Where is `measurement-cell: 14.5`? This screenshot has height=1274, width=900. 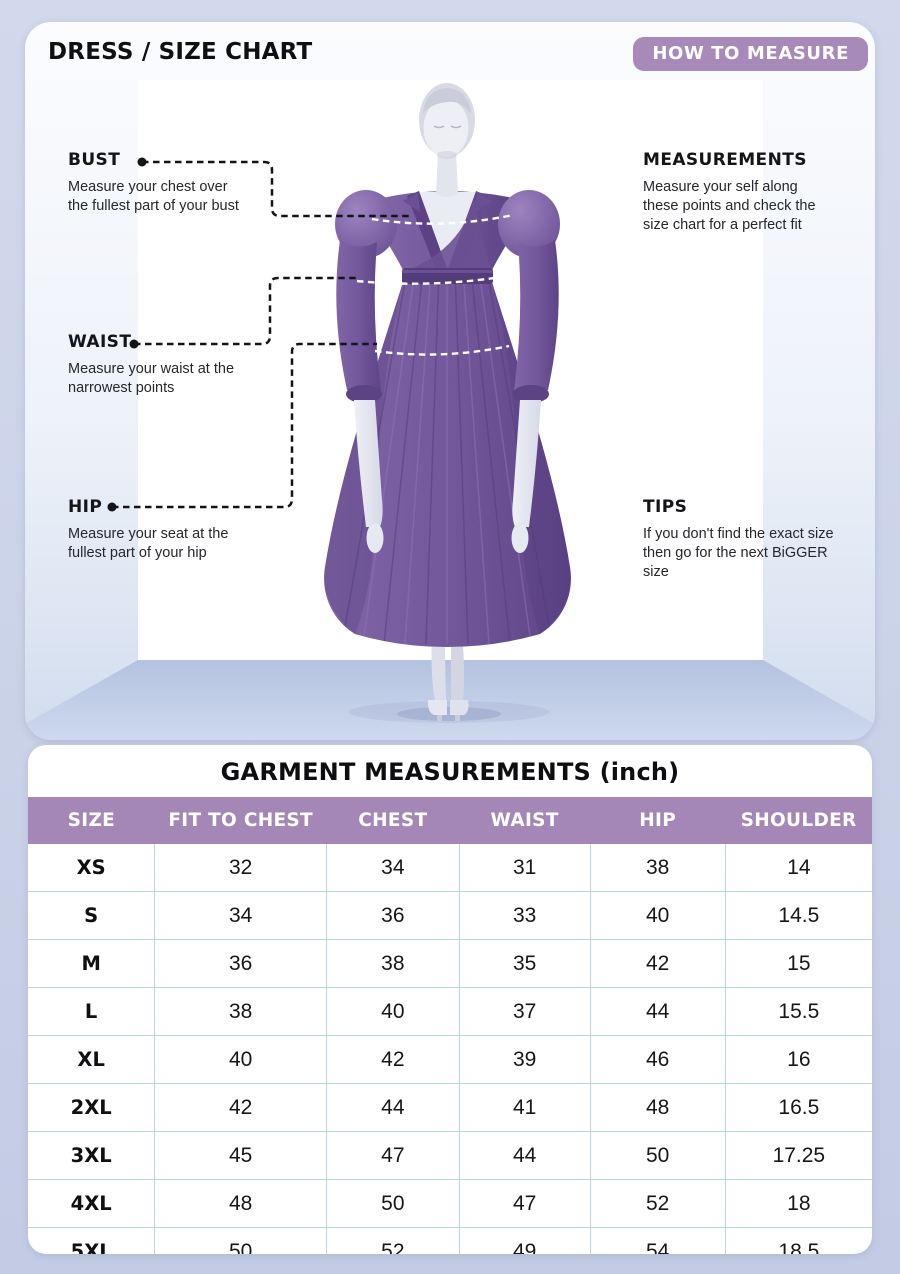
measurement-cell: 14.5 is located at coordinates (798, 915).